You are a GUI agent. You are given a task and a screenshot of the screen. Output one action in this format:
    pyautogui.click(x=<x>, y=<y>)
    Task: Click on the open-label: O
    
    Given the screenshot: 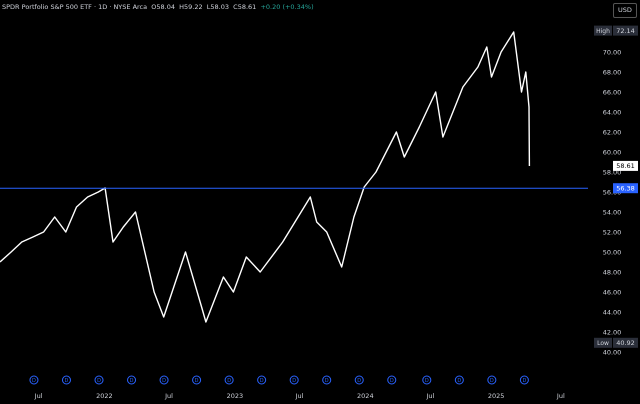 What is the action you would take?
    pyautogui.click(x=154, y=7)
    